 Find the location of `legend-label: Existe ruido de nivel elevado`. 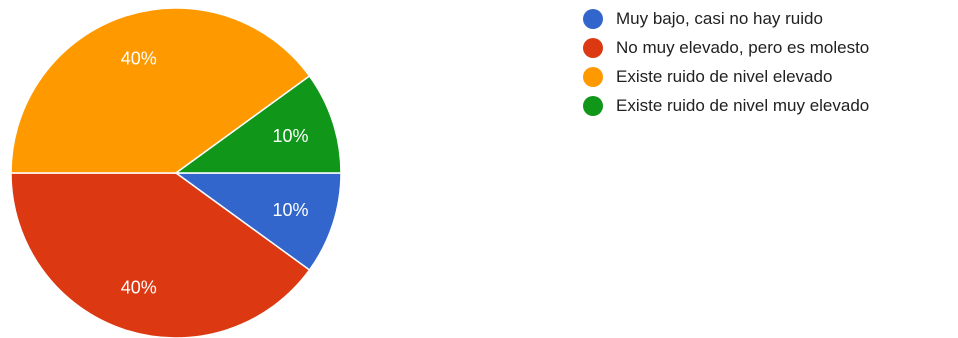

legend-label: Existe ruido de nivel elevado is located at coordinates (724, 76).